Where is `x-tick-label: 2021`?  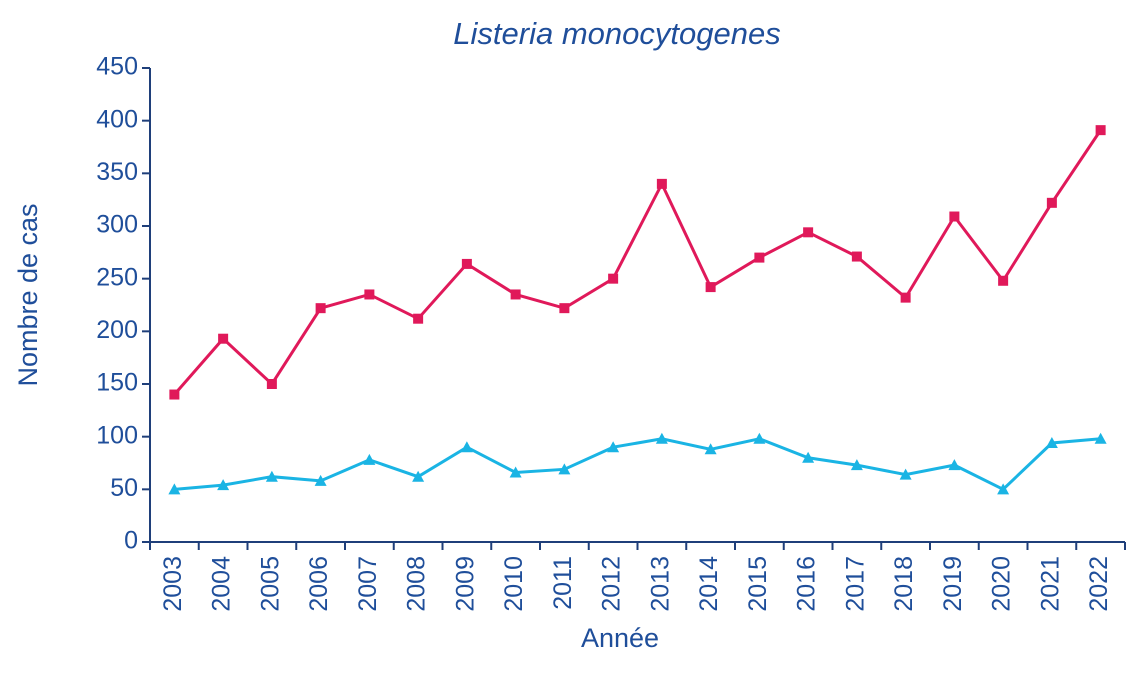 x-tick-label: 2021 is located at coordinates (1050, 584).